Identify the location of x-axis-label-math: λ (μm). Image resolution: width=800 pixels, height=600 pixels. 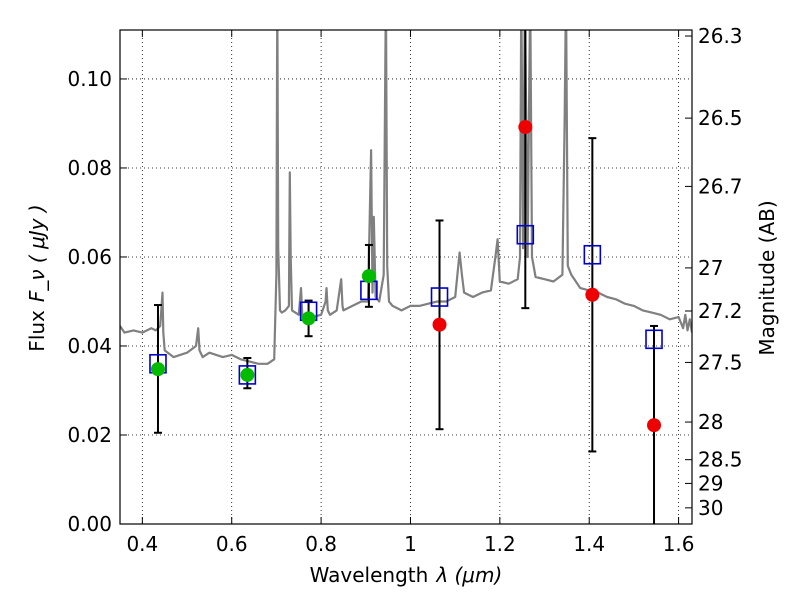
(468, 575).